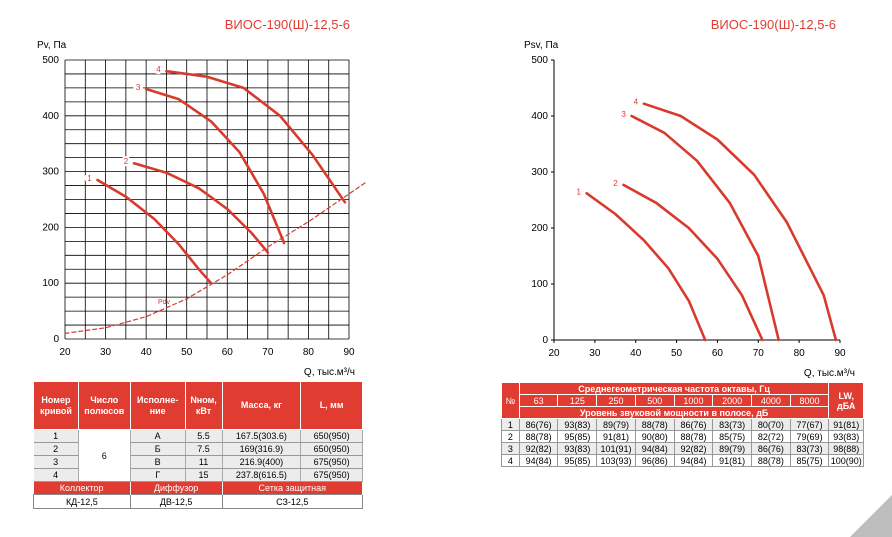 The height and width of the screenshot is (537, 892). Describe the element at coordinates (158, 462) in the screenshot. I see `cell-exec: В` at that location.